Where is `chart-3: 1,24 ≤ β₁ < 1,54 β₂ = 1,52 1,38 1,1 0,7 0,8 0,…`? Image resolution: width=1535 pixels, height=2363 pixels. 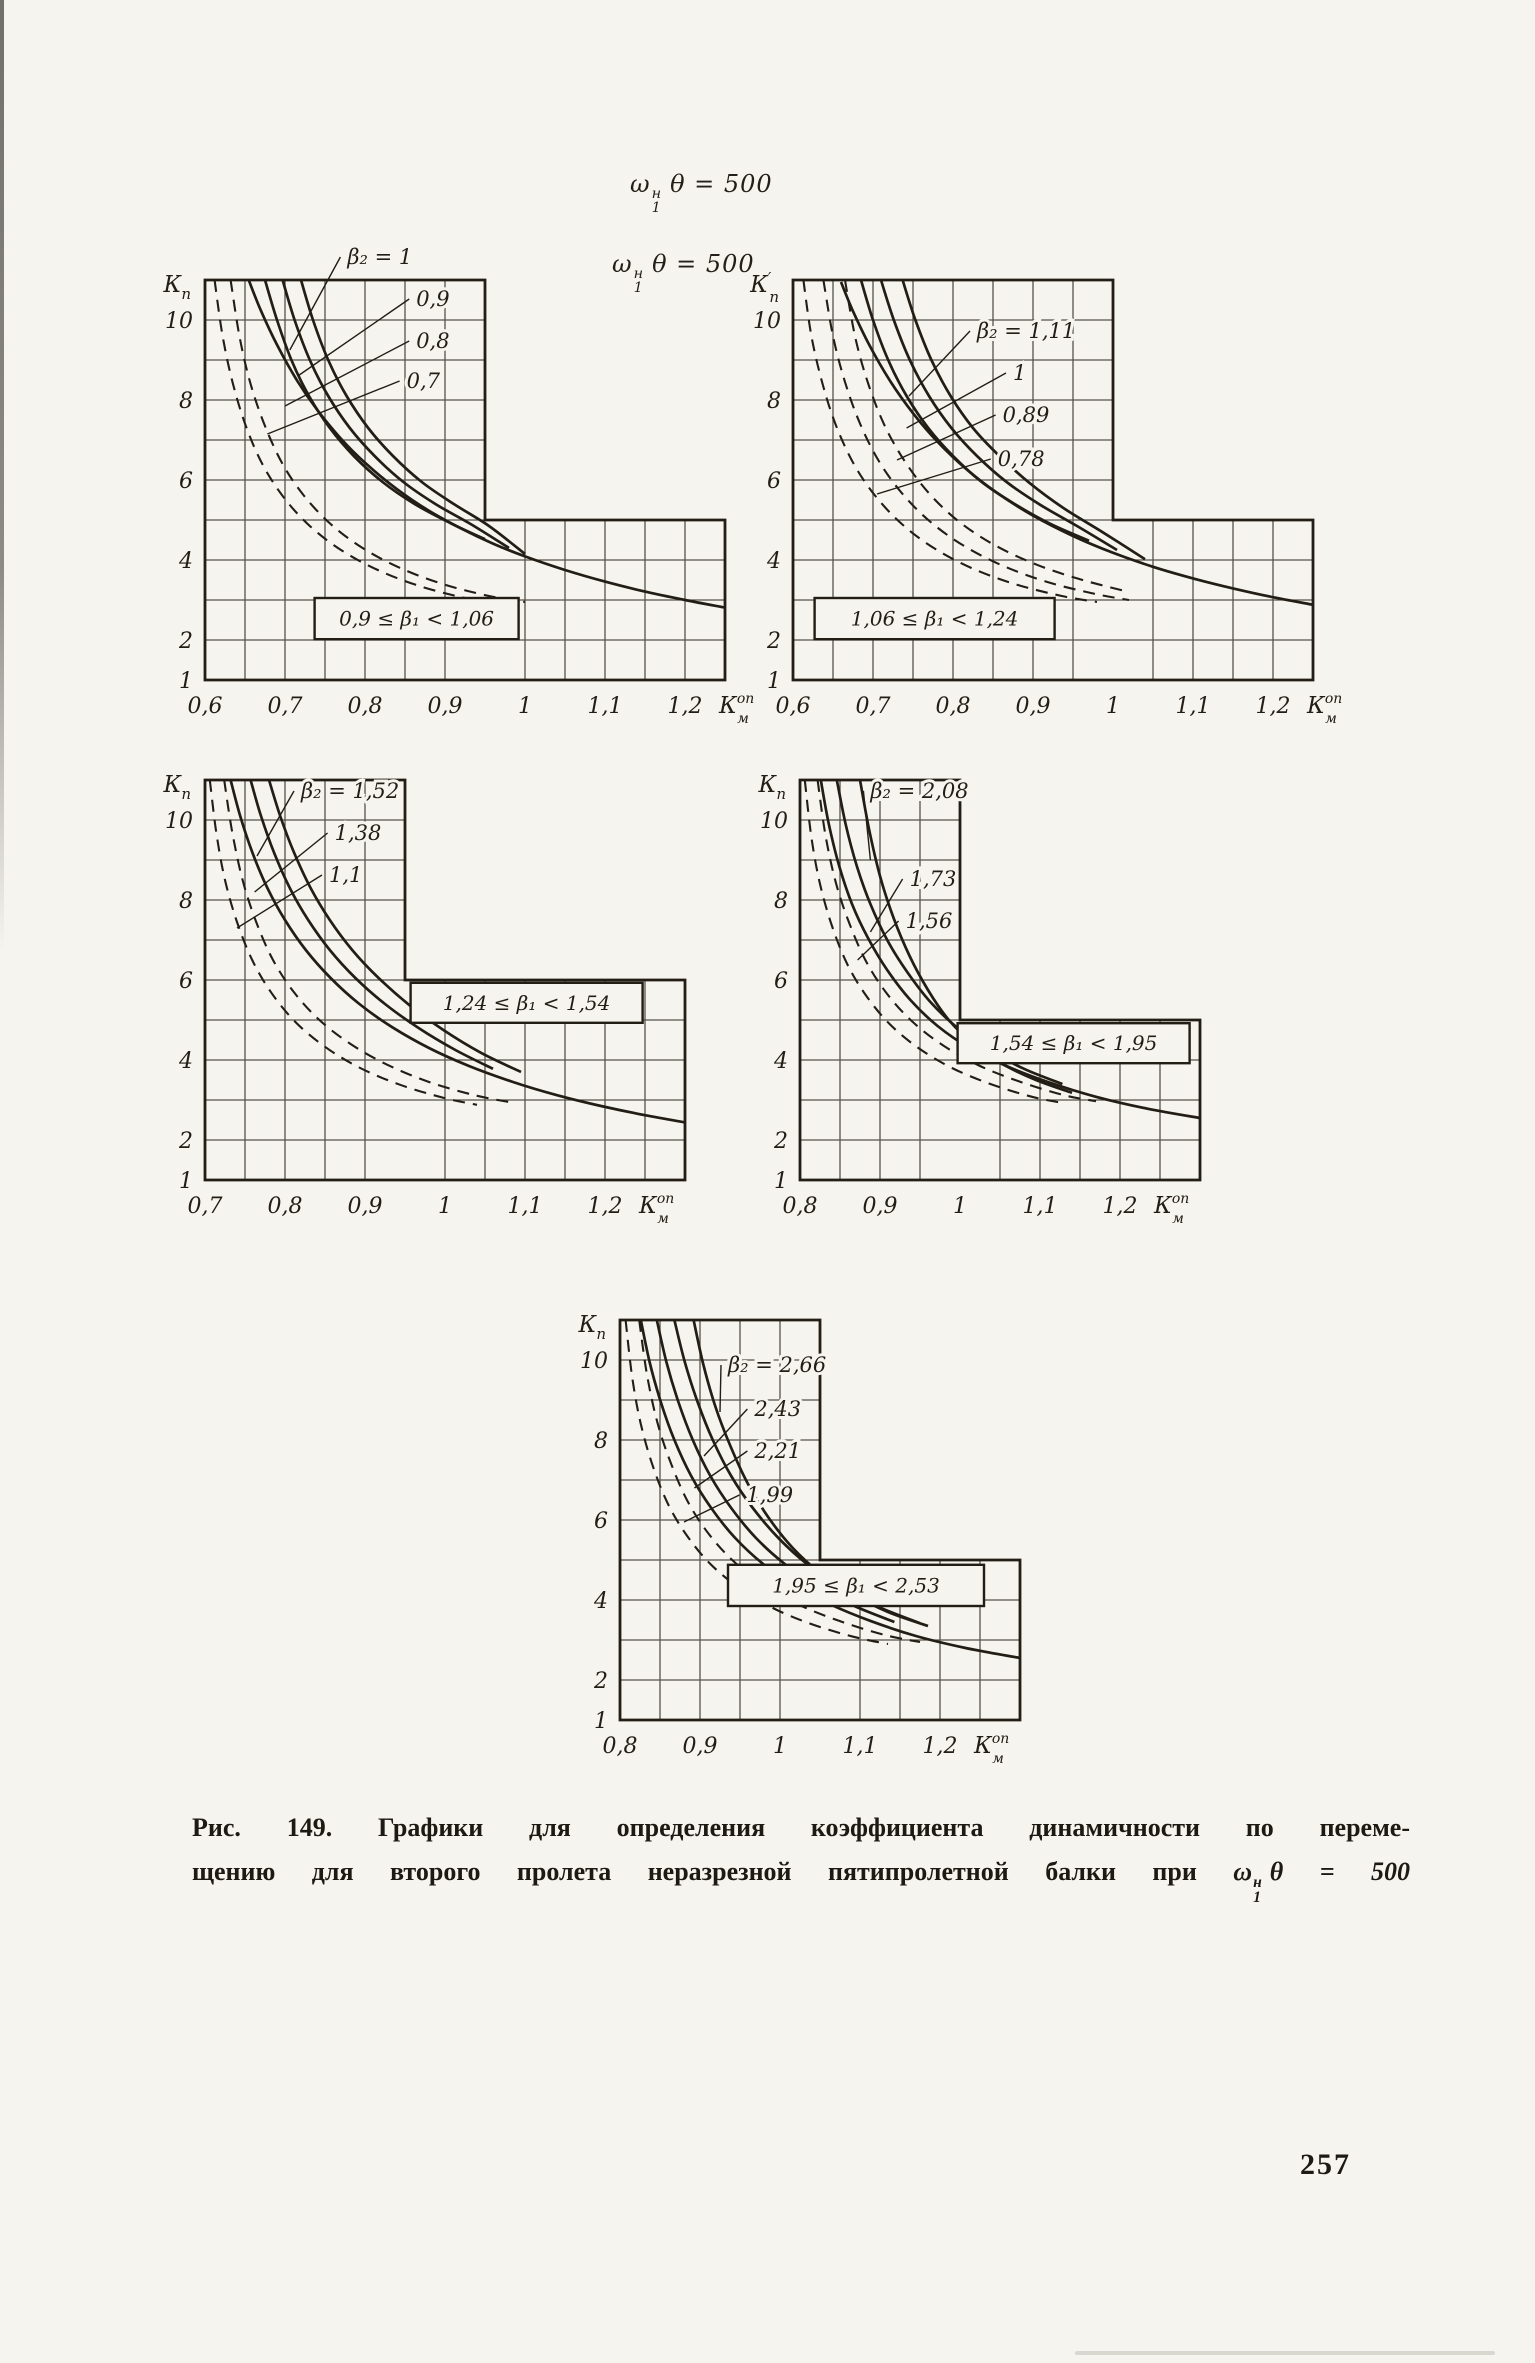
chart-3: 1,24 ≤ β₁ < 1,54 β₂ = 1,52 1,38 1,1 0,7 0,8 0,… is located at coordinates (425, 999).